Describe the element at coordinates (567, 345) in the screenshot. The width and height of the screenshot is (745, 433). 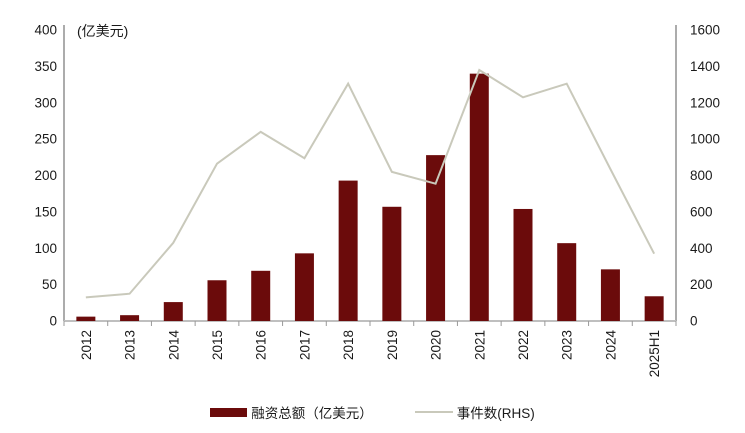
I see `x-axis-label-2023: 2023` at that location.